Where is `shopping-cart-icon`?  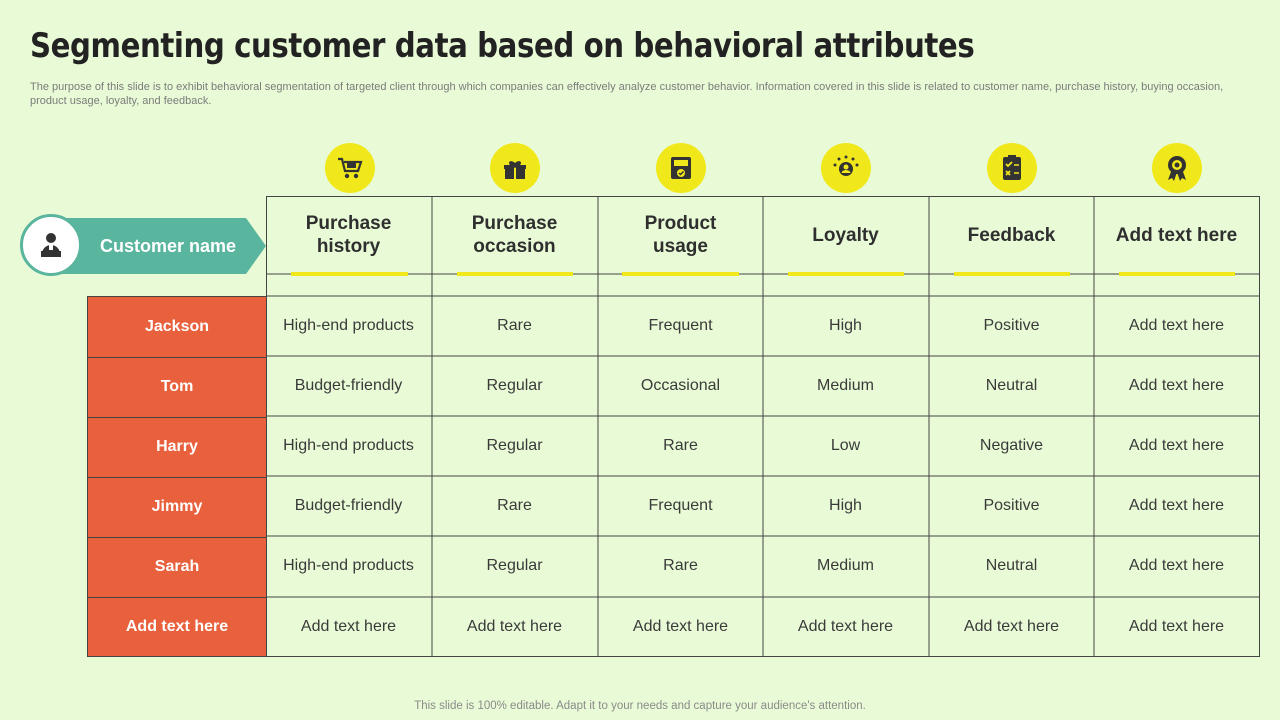 shopping-cart-icon is located at coordinates (350, 168).